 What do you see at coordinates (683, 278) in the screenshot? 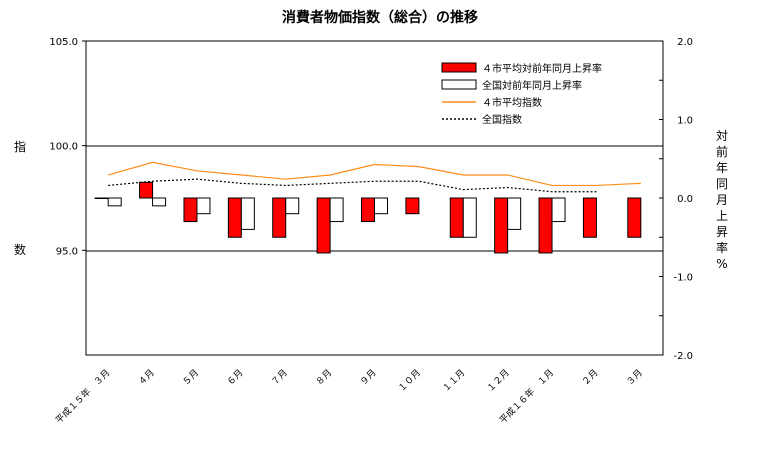
I see `right-tick-label: -1.0` at bounding box center [683, 278].